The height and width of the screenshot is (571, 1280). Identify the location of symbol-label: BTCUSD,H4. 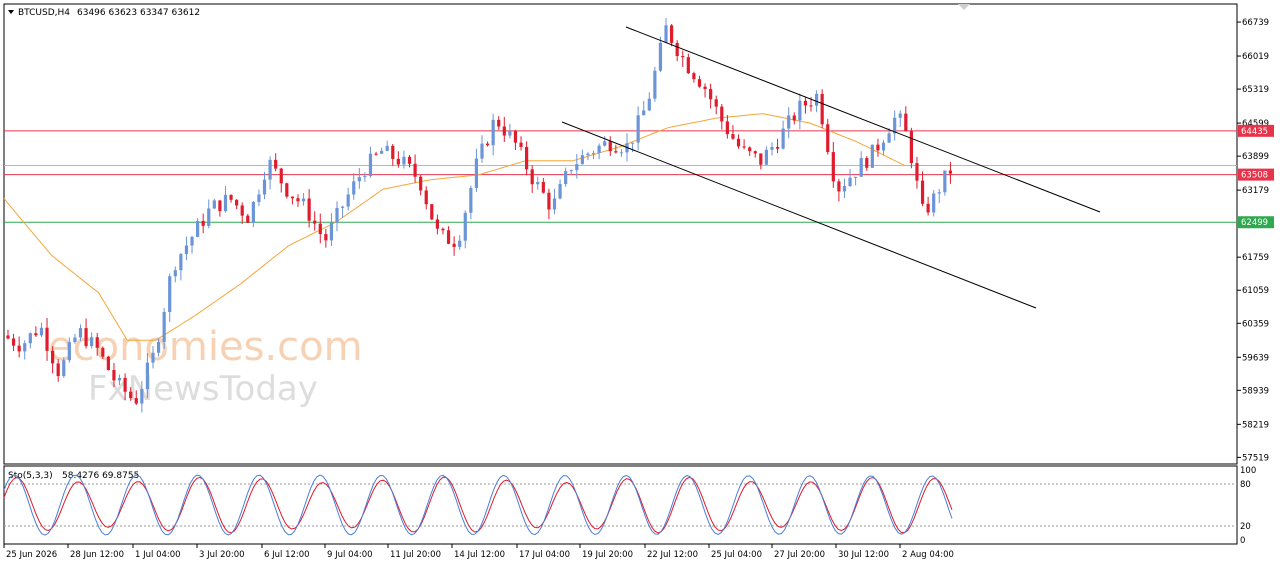
(44, 13).